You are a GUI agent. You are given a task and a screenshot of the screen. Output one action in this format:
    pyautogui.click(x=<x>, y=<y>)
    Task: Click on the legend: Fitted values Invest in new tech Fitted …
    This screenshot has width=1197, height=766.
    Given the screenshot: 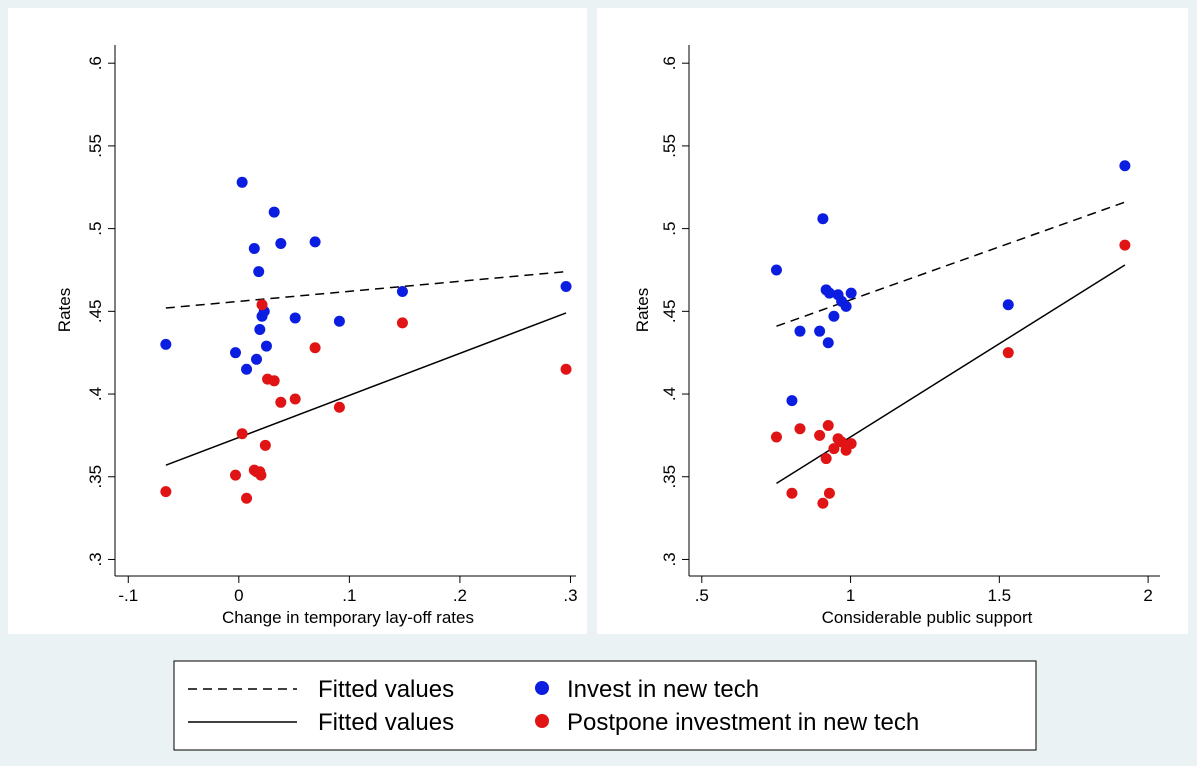 What is the action you would take?
    pyautogui.click(x=605, y=705)
    